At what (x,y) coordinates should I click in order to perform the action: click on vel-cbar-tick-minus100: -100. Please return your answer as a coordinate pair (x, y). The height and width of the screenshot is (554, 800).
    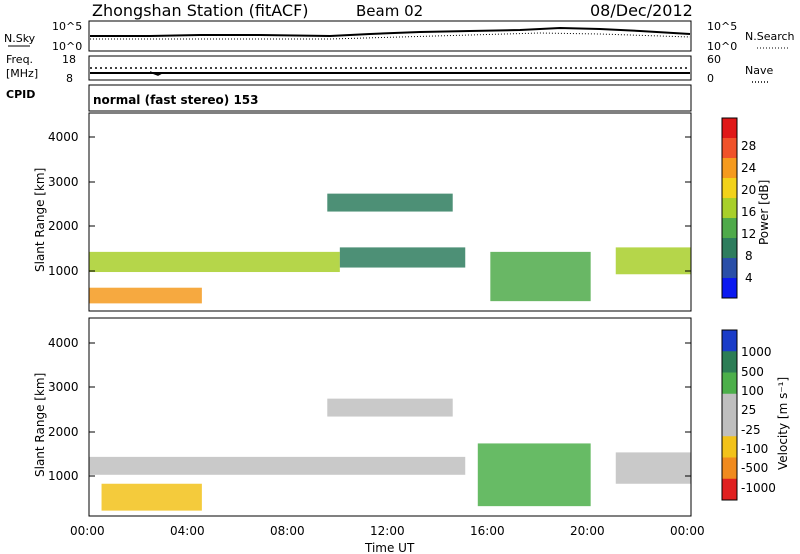
    Looking at the image, I should click on (754, 449).